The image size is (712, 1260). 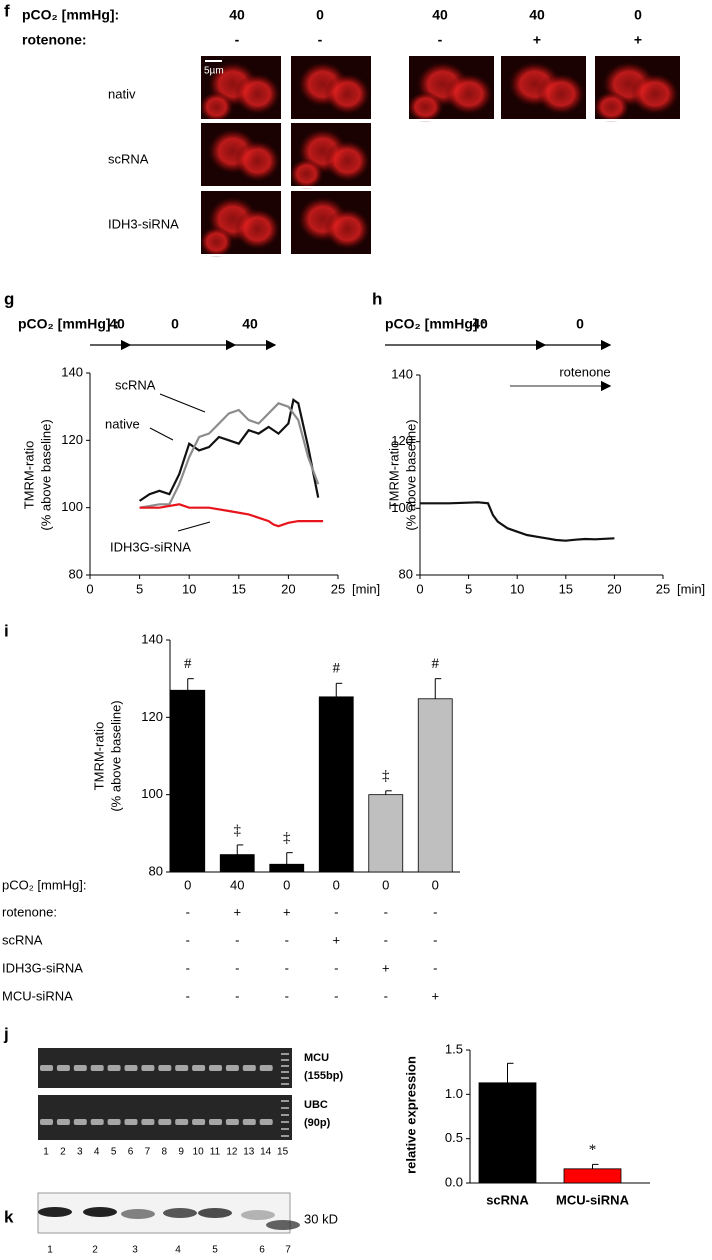 What do you see at coordinates (454, 1137) in the screenshot?
I see `y-tick-label: 0.5` at bounding box center [454, 1137].